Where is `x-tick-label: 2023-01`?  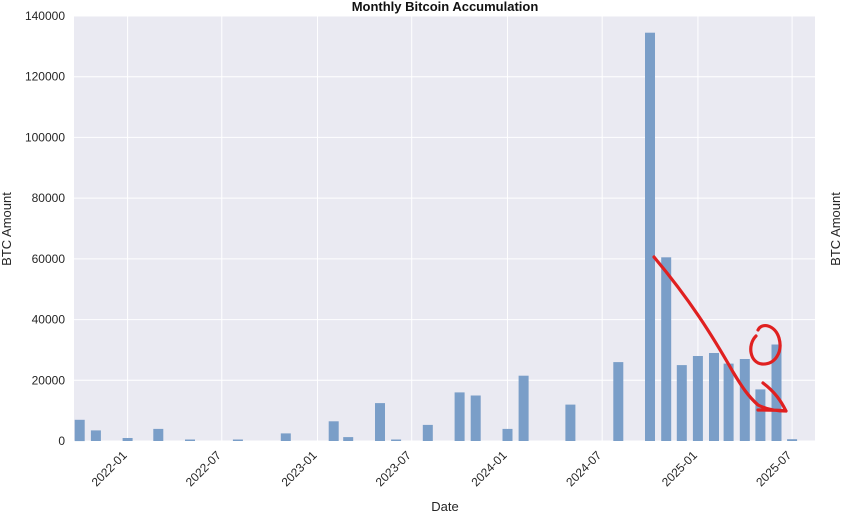
x-tick-label: 2023-01 is located at coordinates (299, 468).